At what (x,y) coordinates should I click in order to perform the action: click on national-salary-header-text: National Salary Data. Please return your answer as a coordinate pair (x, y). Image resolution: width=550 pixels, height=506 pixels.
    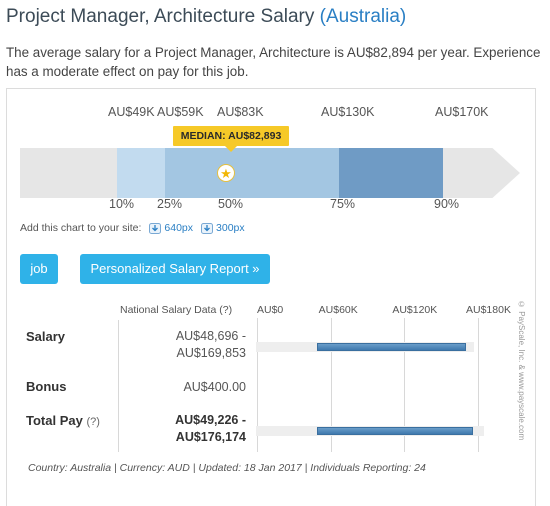
    Looking at the image, I should click on (168, 310).